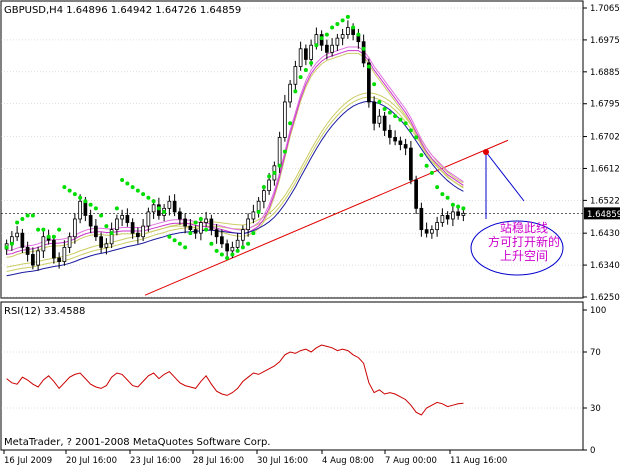 The height and width of the screenshot is (466, 620). Describe the element at coordinates (605, 169) in the screenshot. I see `price-tick-label: 1.66125` at that location.